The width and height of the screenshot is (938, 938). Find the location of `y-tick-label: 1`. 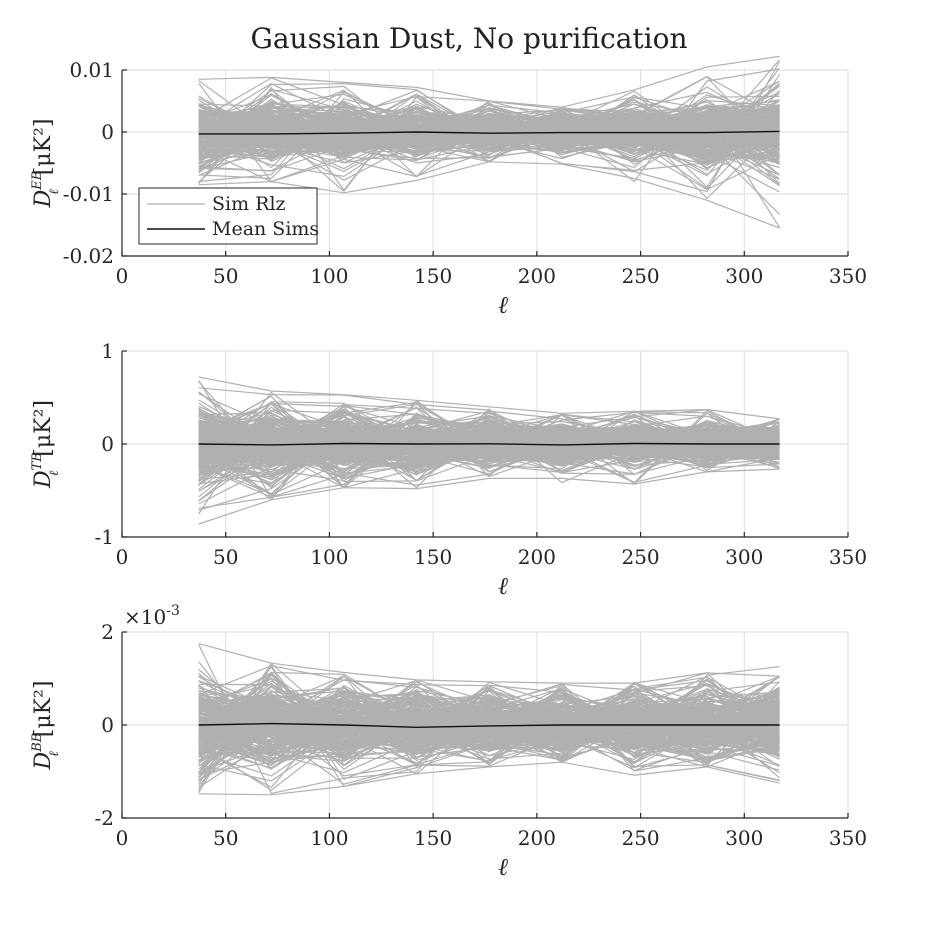

y-tick-label: 1 is located at coordinates (107, 351).